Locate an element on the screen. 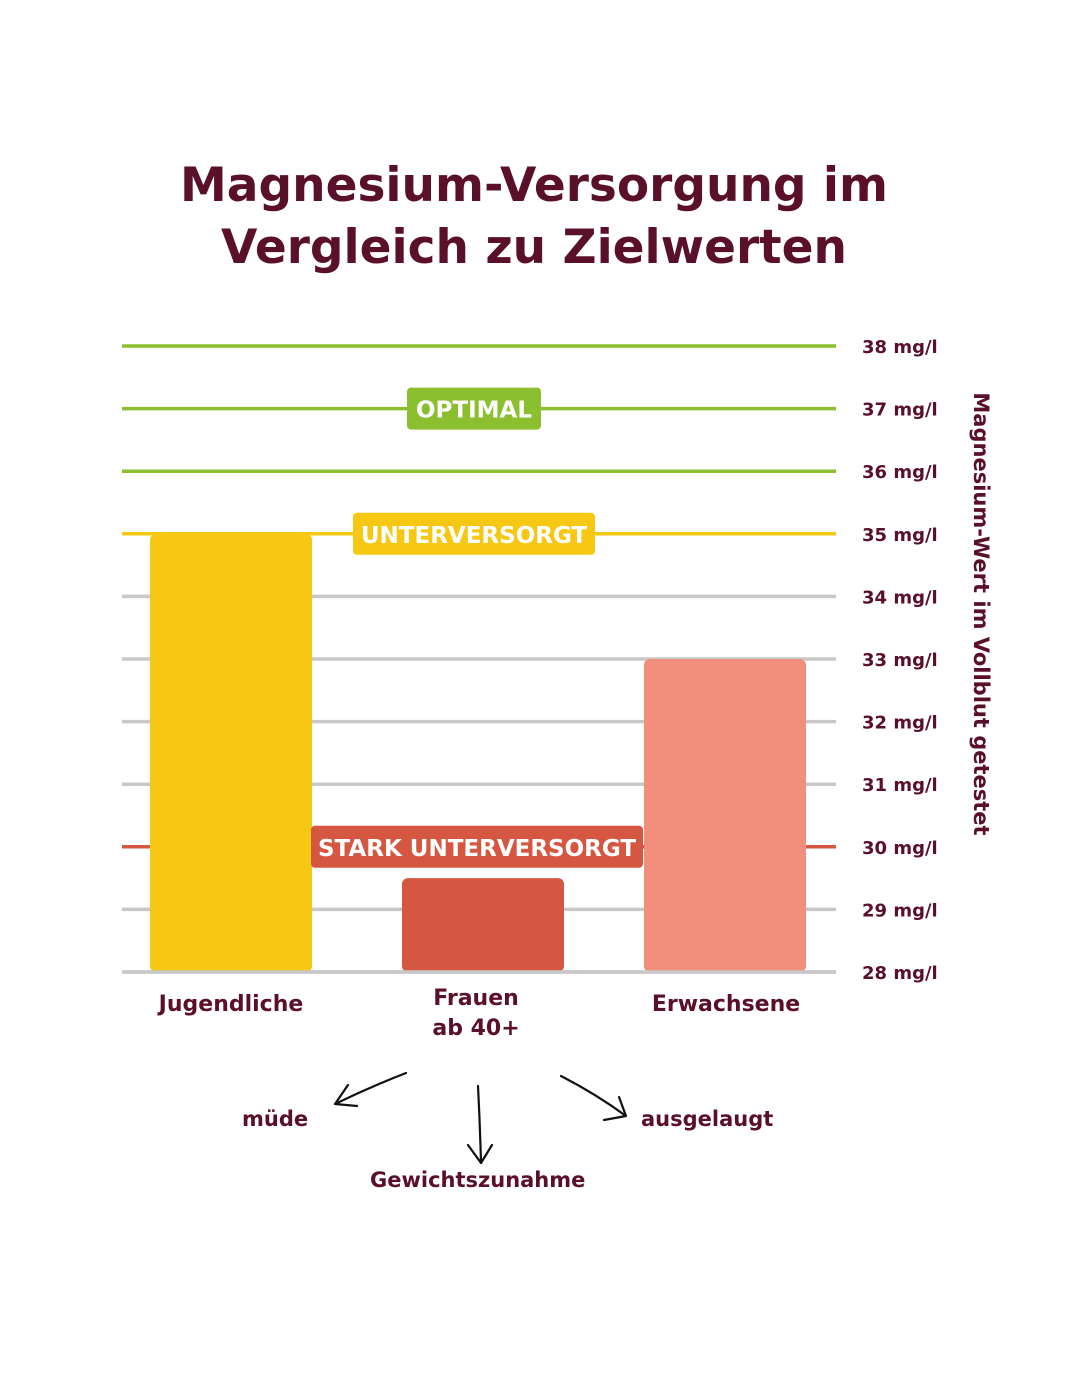  chart-title-line-1: Magnesium-Versorgung im is located at coordinates (534, 185).